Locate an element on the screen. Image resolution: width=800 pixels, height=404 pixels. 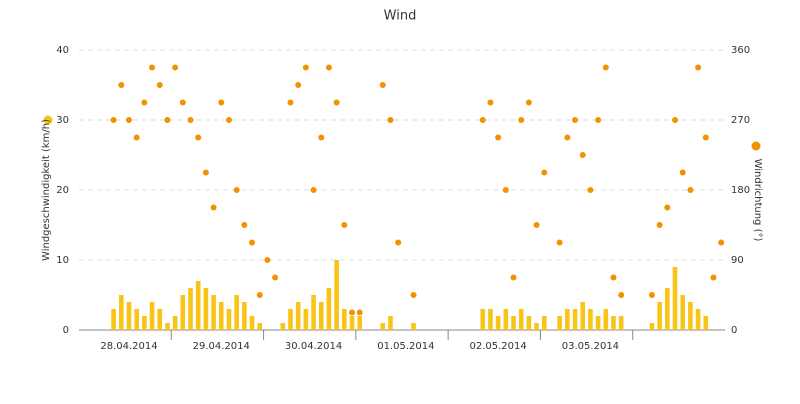
y-tick-label: 40 is located at coordinates (62, 50).